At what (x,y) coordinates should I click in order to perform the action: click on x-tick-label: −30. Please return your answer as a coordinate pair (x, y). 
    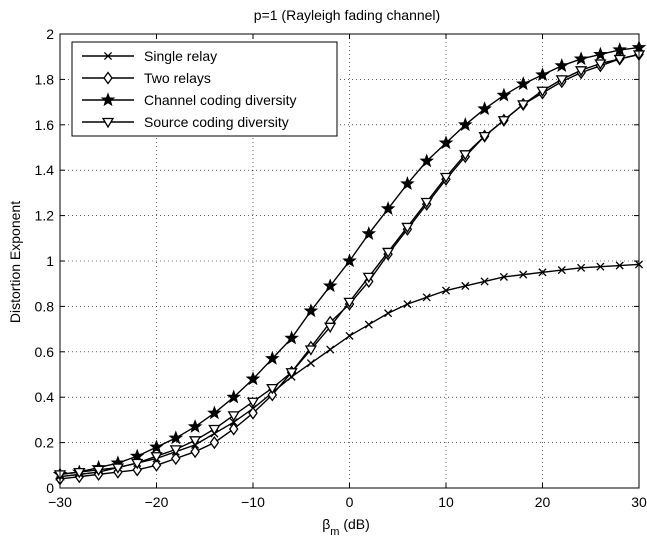
    Looking at the image, I should click on (60, 502).